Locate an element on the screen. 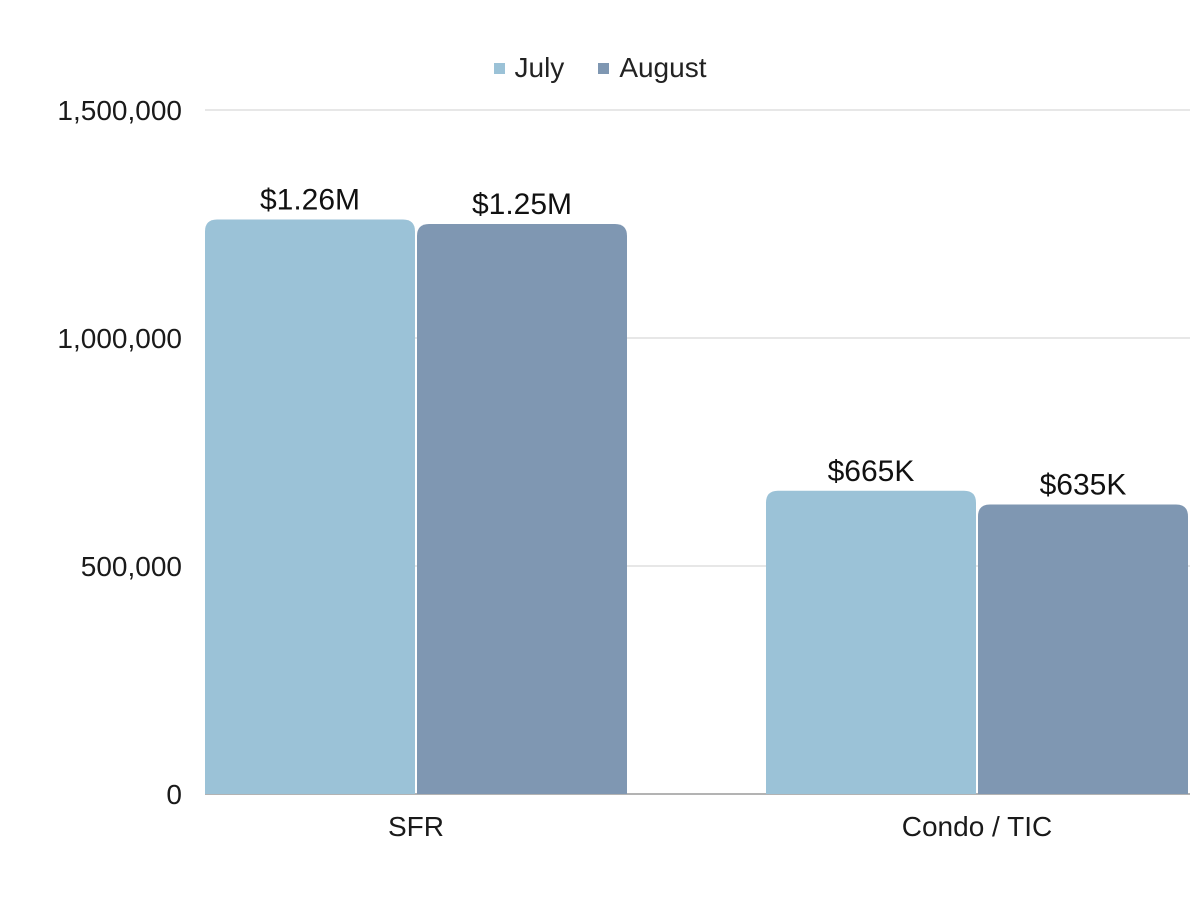 This screenshot has height=900, width=1200. y-tick-label: 0 is located at coordinates (174, 794).